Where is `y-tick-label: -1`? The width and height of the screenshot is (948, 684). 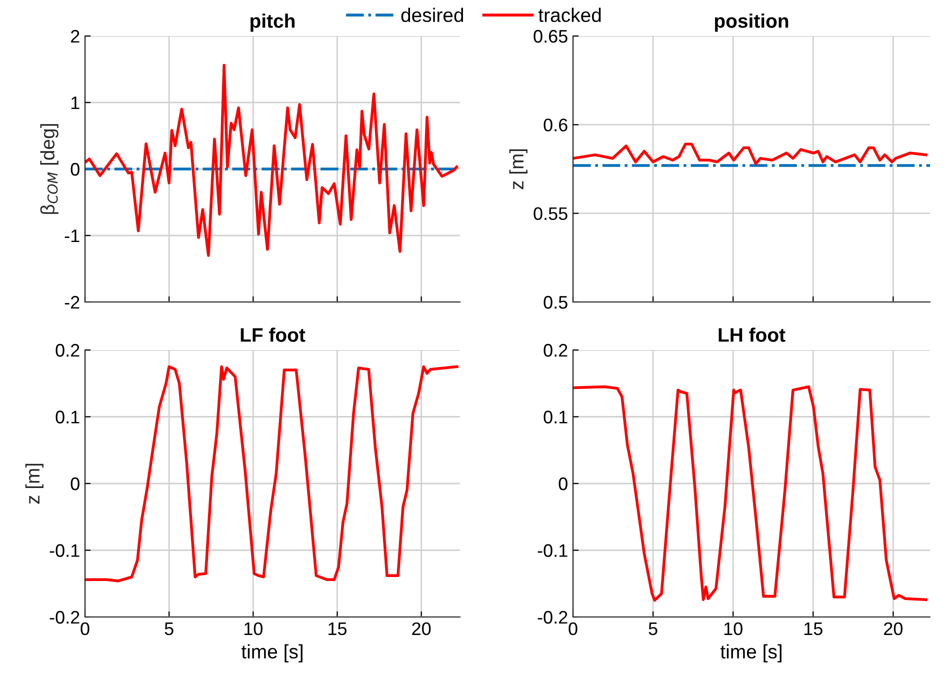
y-tick-label: -1 is located at coordinates (72, 236).